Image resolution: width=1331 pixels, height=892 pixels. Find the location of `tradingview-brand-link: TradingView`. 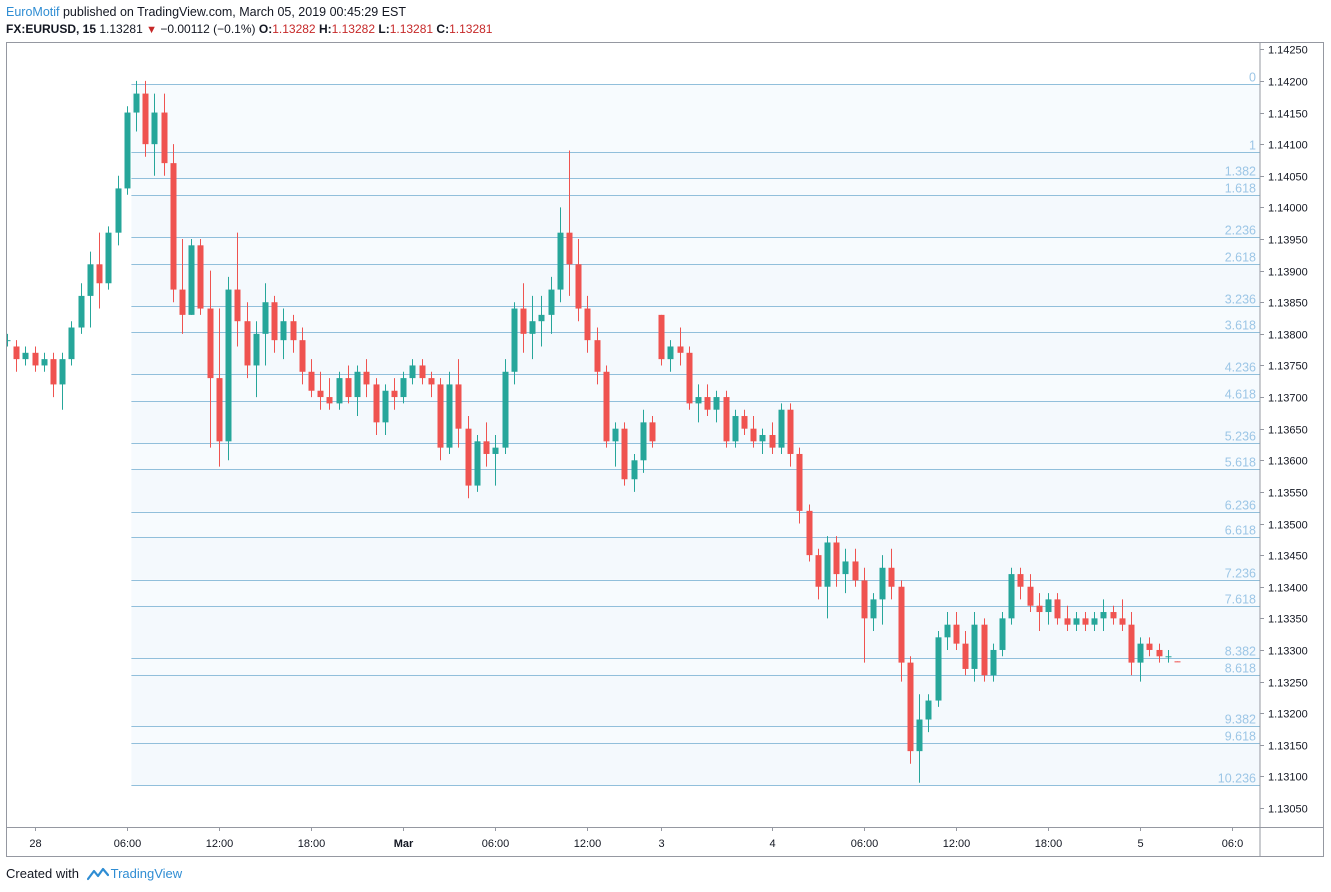

tradingview-brand-link: TradingView is located at coordinates (146, 873).